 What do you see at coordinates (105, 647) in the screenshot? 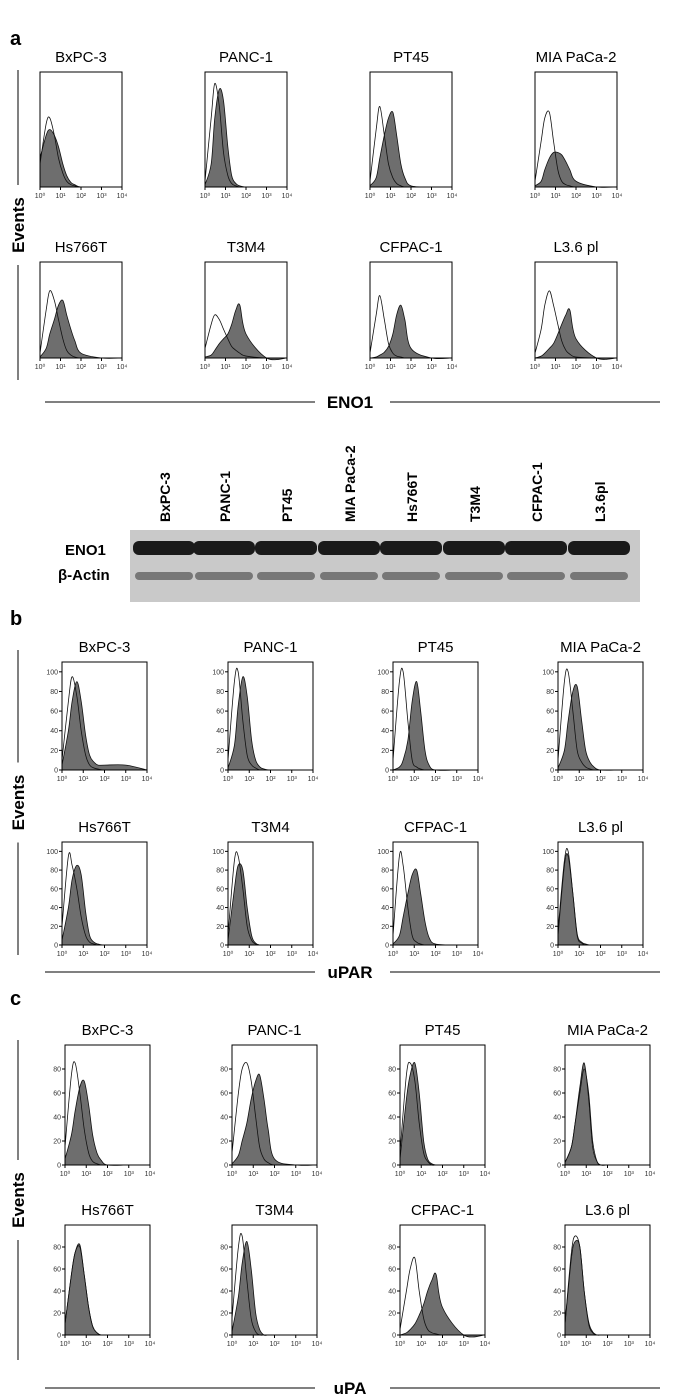
I see `chart-title: BxPC-3` at bounding box center [105, 647].